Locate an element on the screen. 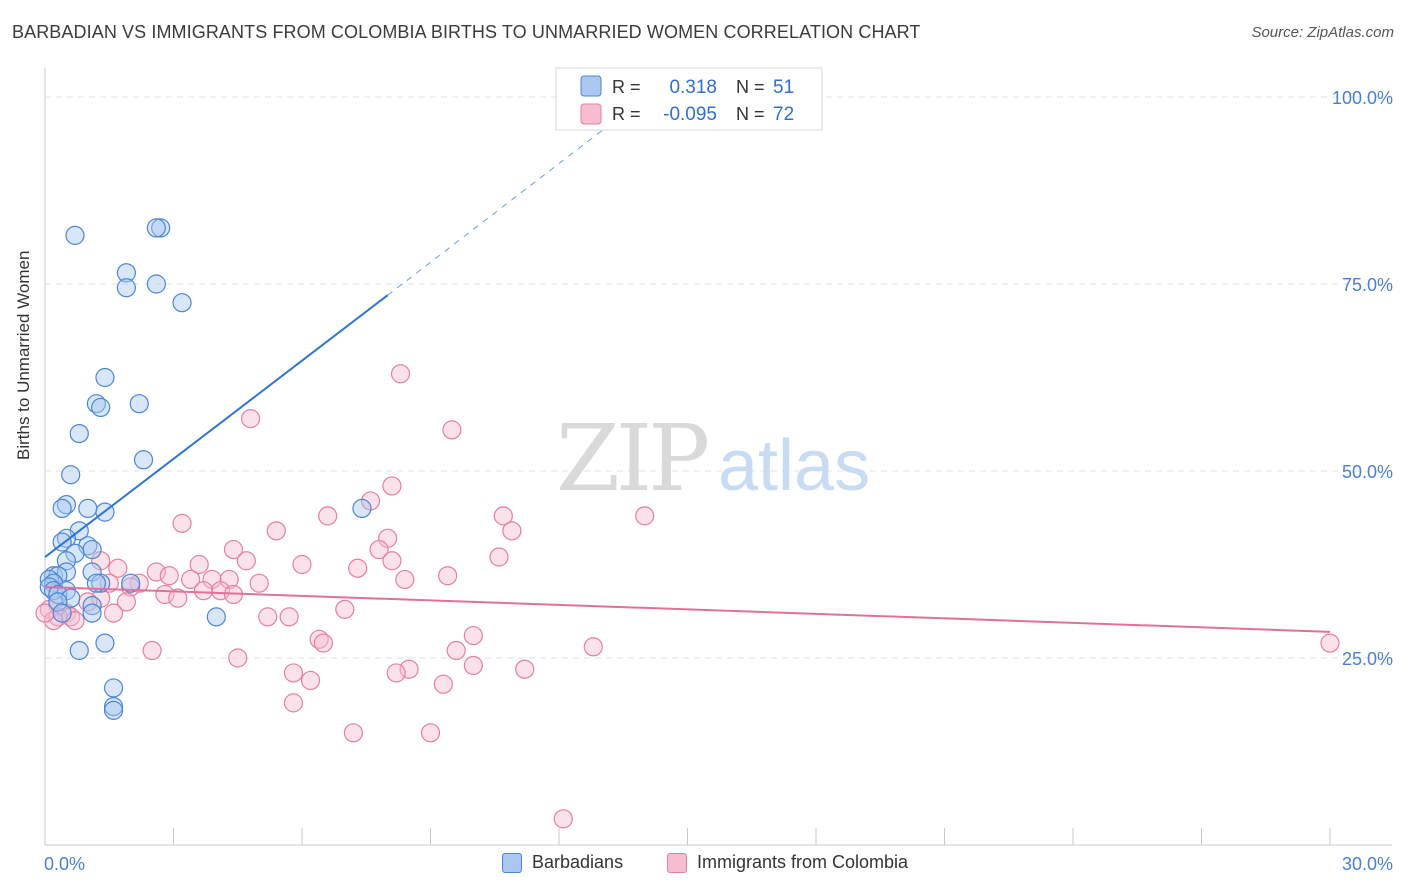  y-tick-label: 100.0% is located at coordinates (1362, 98).